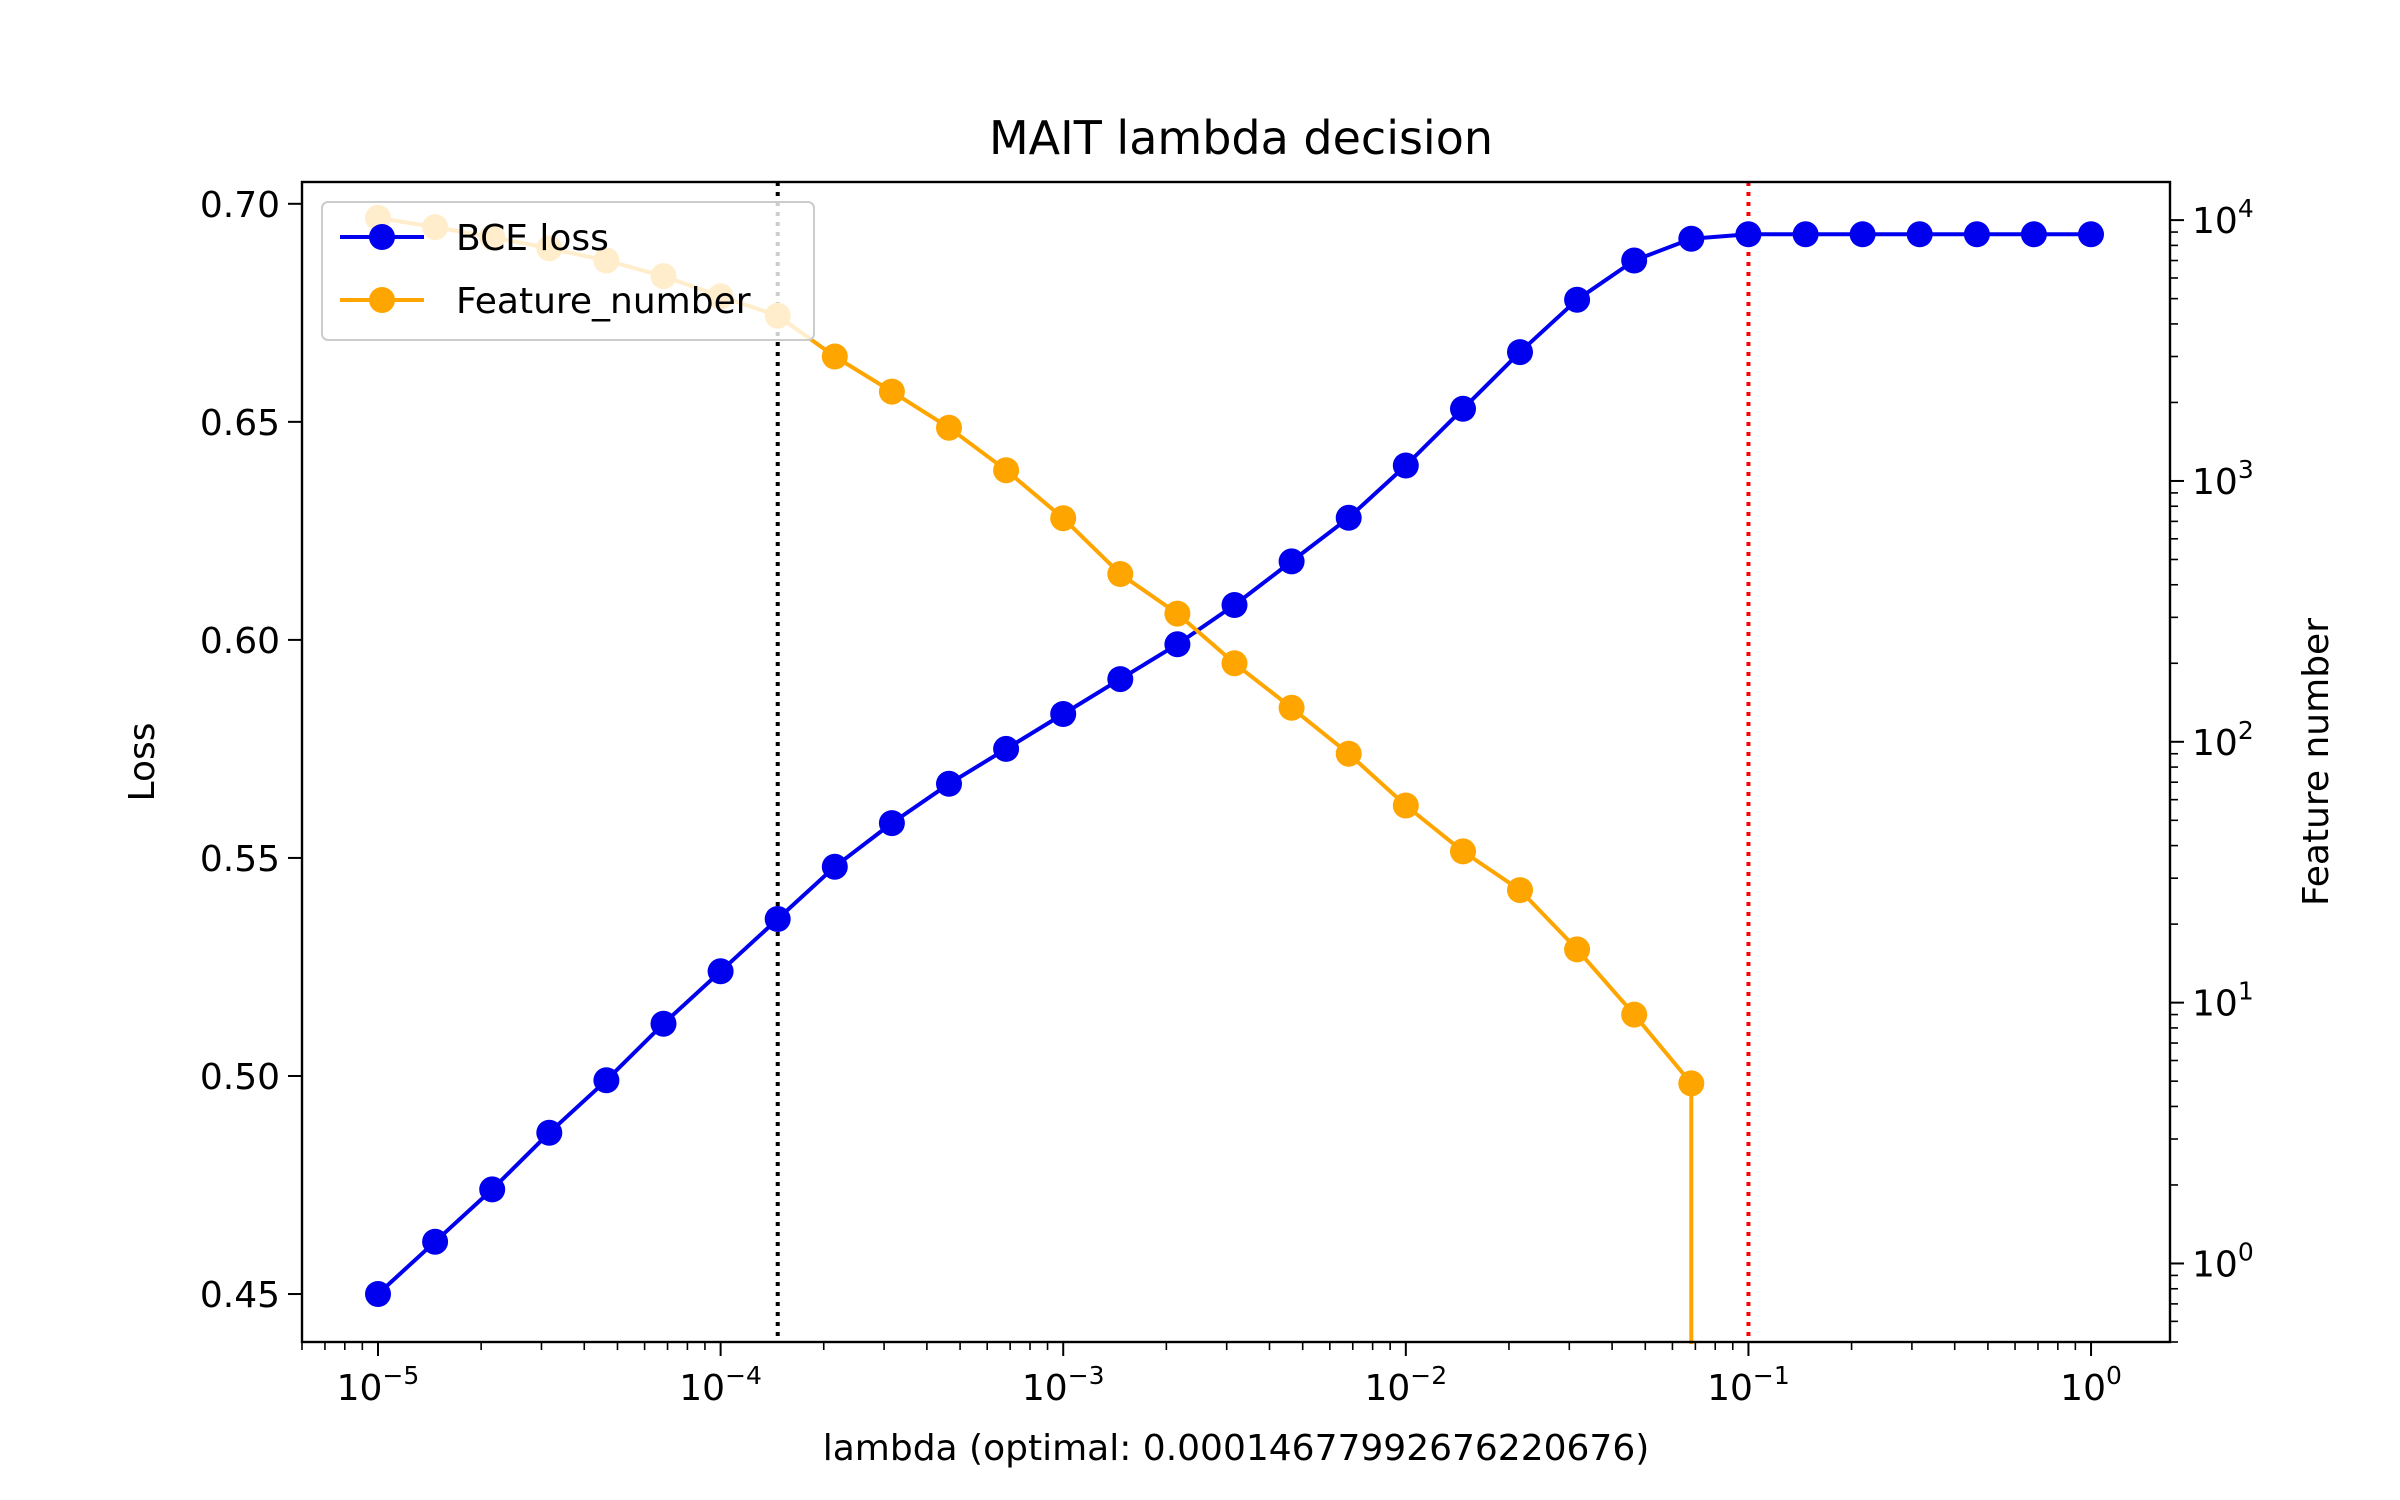 The height and width of the screenshot is (1500, 2400). I want to click on x-axis: 10⁻⁵ 10⁻⁴ 10⁻³ 10⁻² 10⁻¹ 10⁰, so click(1211, 1375).